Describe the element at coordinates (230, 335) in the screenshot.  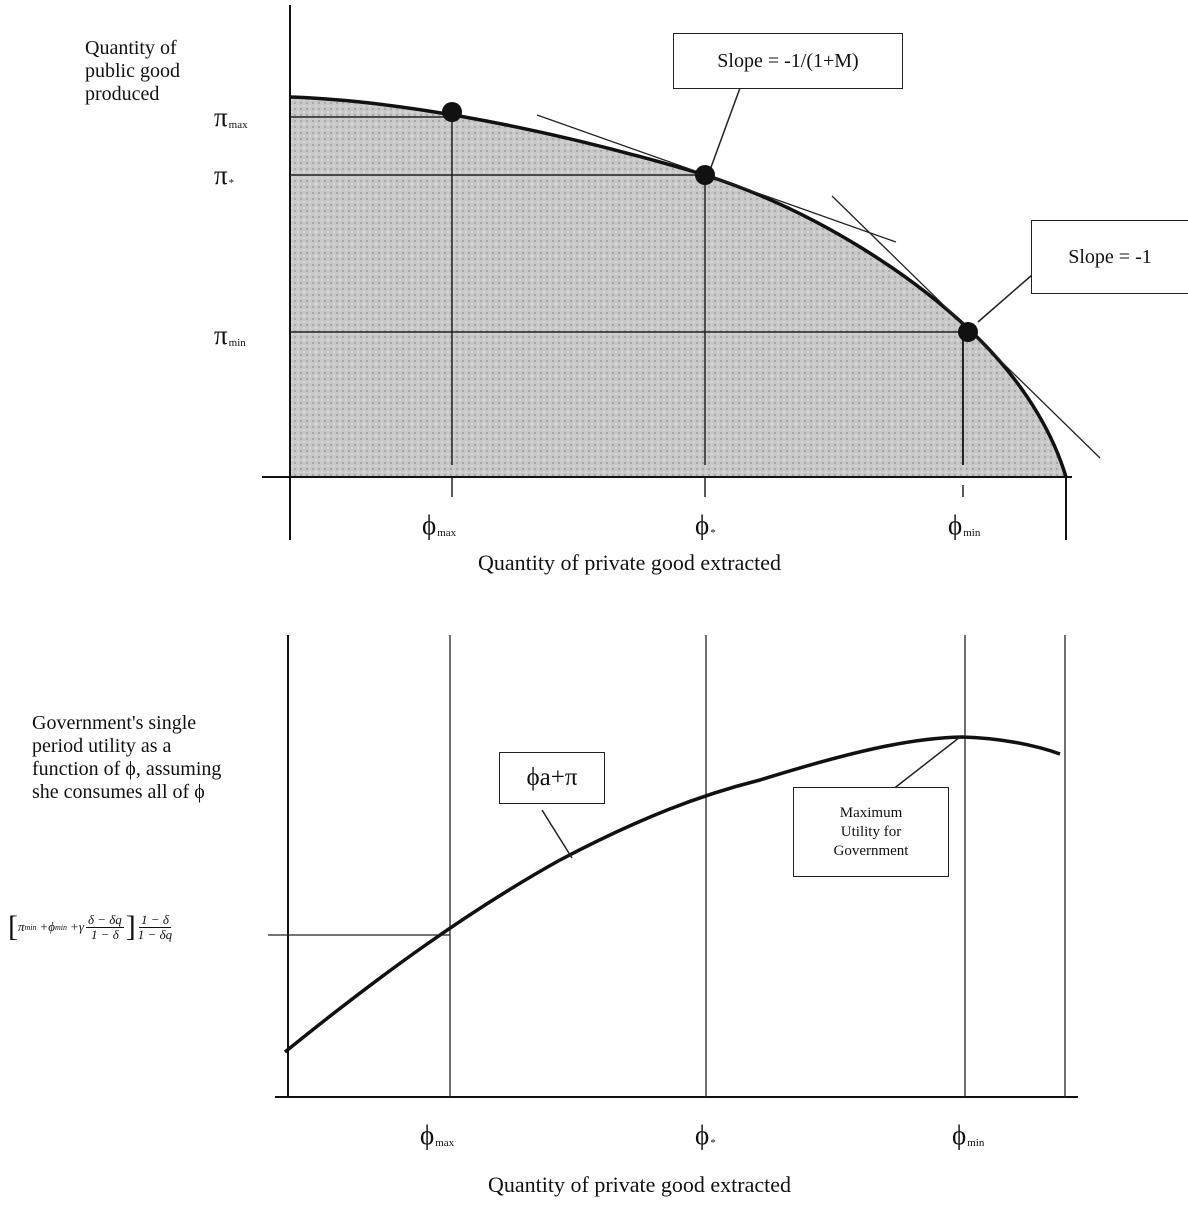
I see `tick-pi-min: πmin` at that location.